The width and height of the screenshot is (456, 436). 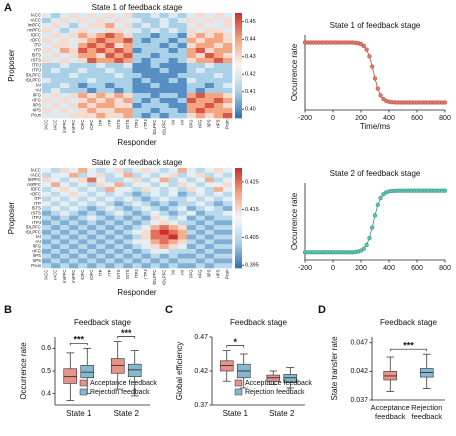 What do you see at coordinates (201, 405) in the screenshot?
I see `y-tick-label: 0.37` at bounding box center [201, 405].